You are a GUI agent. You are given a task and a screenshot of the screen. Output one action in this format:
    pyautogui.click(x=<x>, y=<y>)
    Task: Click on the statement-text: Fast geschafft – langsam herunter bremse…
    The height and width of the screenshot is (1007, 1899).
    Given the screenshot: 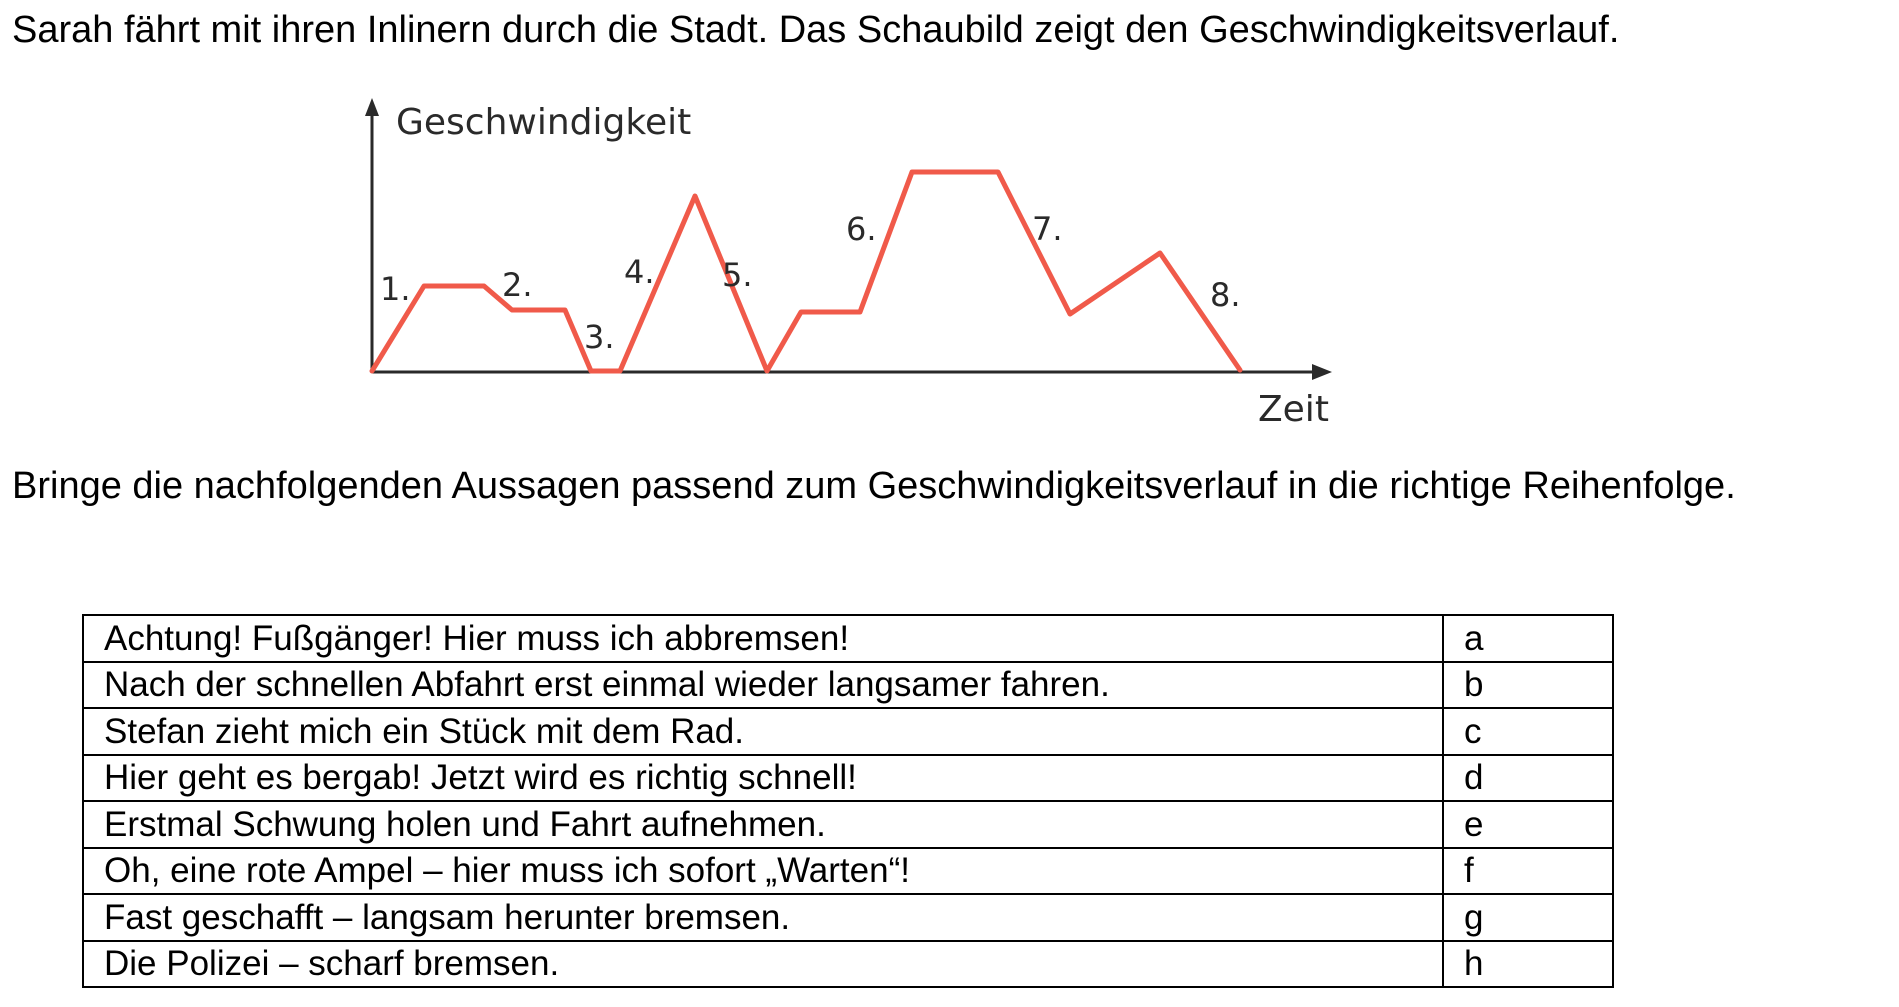 What is the action you would take?
    pyautogui.click(x=763, y=917)
    